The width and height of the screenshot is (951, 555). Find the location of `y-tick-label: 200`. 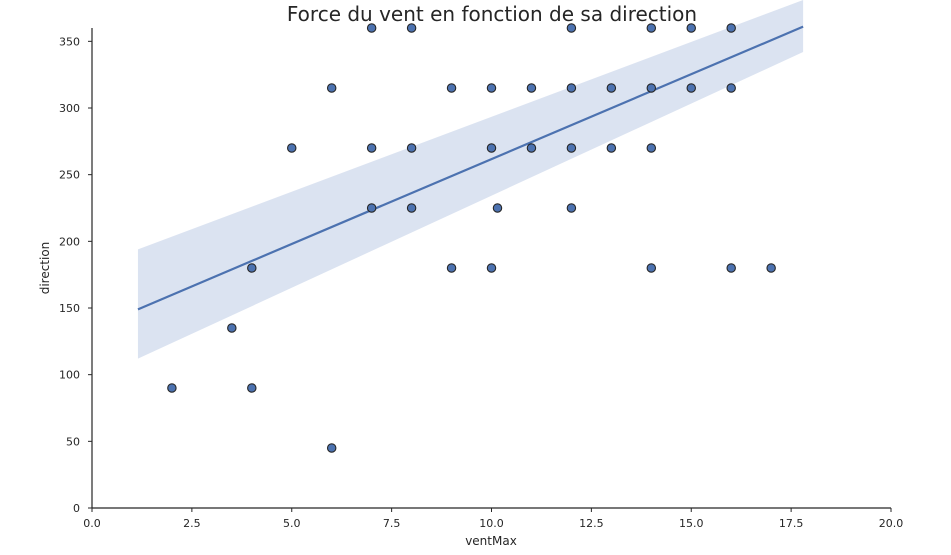

y-tick-label: 200 is located at coordinates (69, 241).